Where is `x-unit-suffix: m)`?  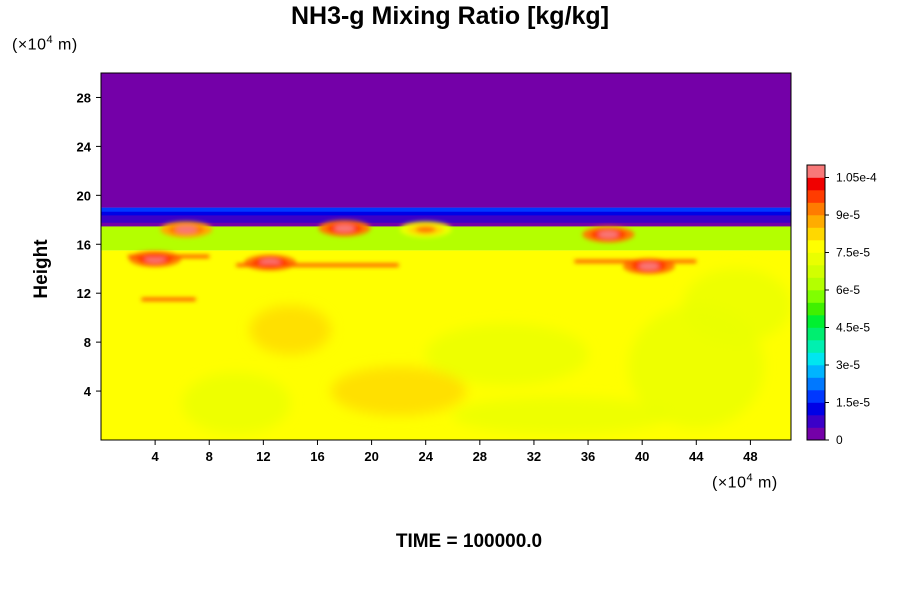
x-unit-suffix: m) is located at coordinates (765, 483).